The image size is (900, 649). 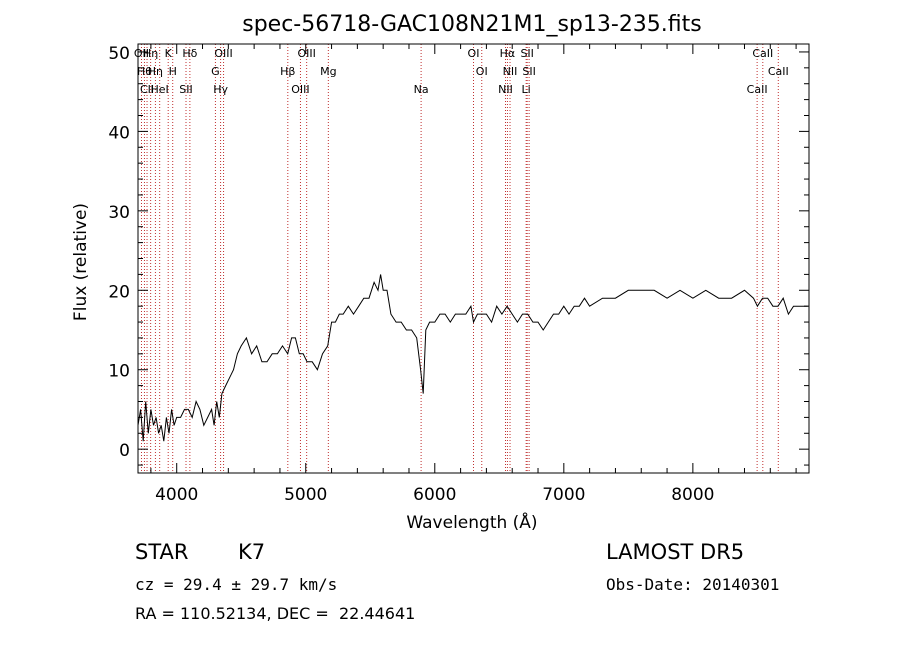 What do you see at coordinates (434, 495) in the screenshot?
I see `x-tick-label: 6000` at bounding box center [434, 495].